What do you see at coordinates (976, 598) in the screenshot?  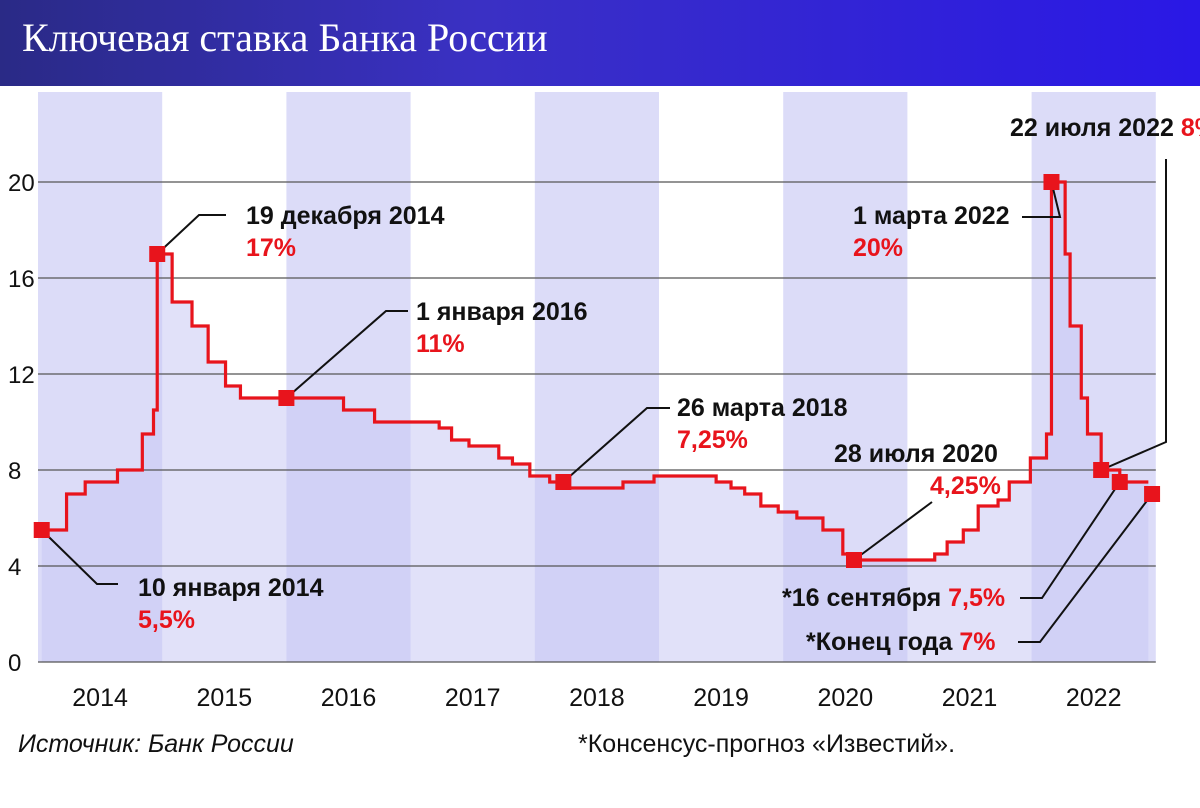 I see `annotation-value: 7,5%` at bounding box center [976, 598].